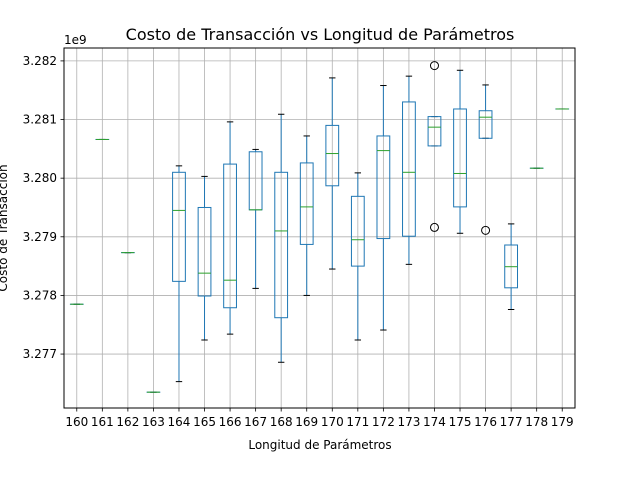 This screenshot has height=480, width=640. Describe the element at coordinates (5, 227) in the screenshot. I see `y-axis-label: Costo de Transacción` at that location.